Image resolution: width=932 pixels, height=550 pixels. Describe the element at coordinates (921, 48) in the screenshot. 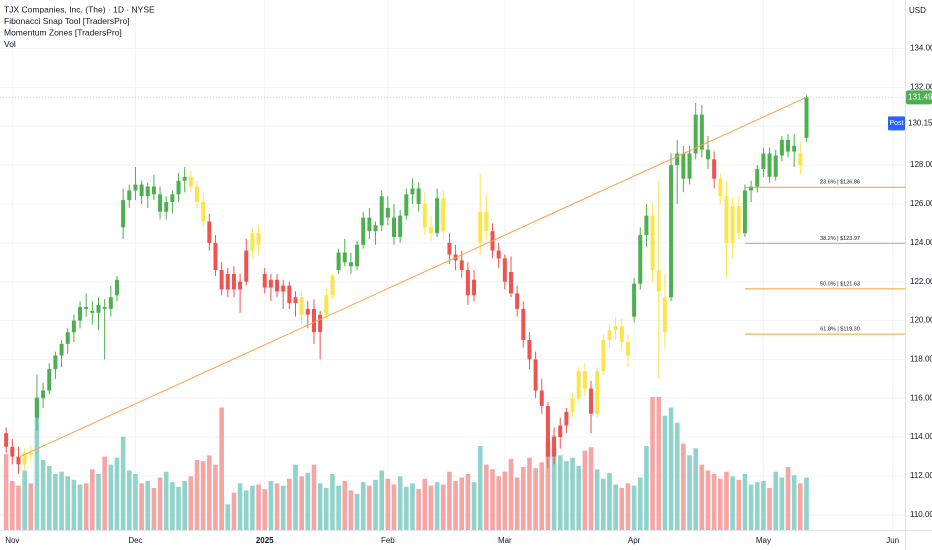

I see `y-tick-label: 134.00` at that location.